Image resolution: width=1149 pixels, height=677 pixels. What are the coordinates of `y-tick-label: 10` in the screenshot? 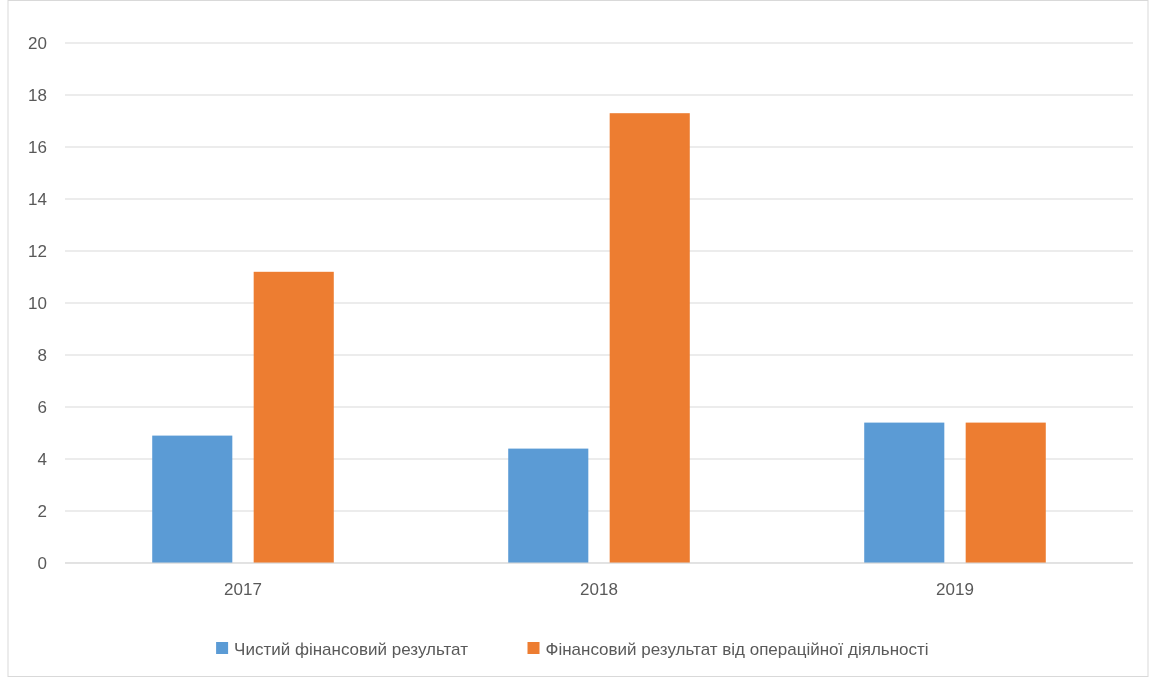 It's located at (37, 303).